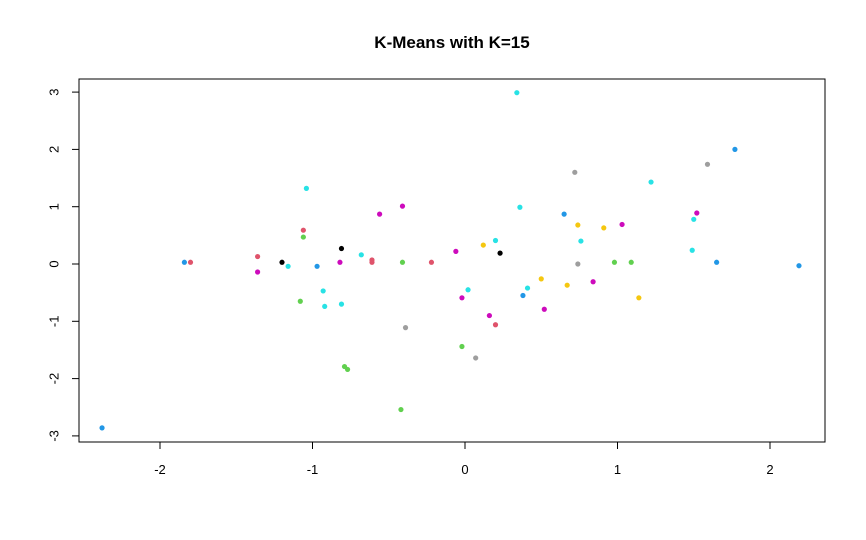 The image size is (866, 540). Describe the element at coordinates (54, 379) in the screenshot. I see `y-tick-label: -2` at that location.